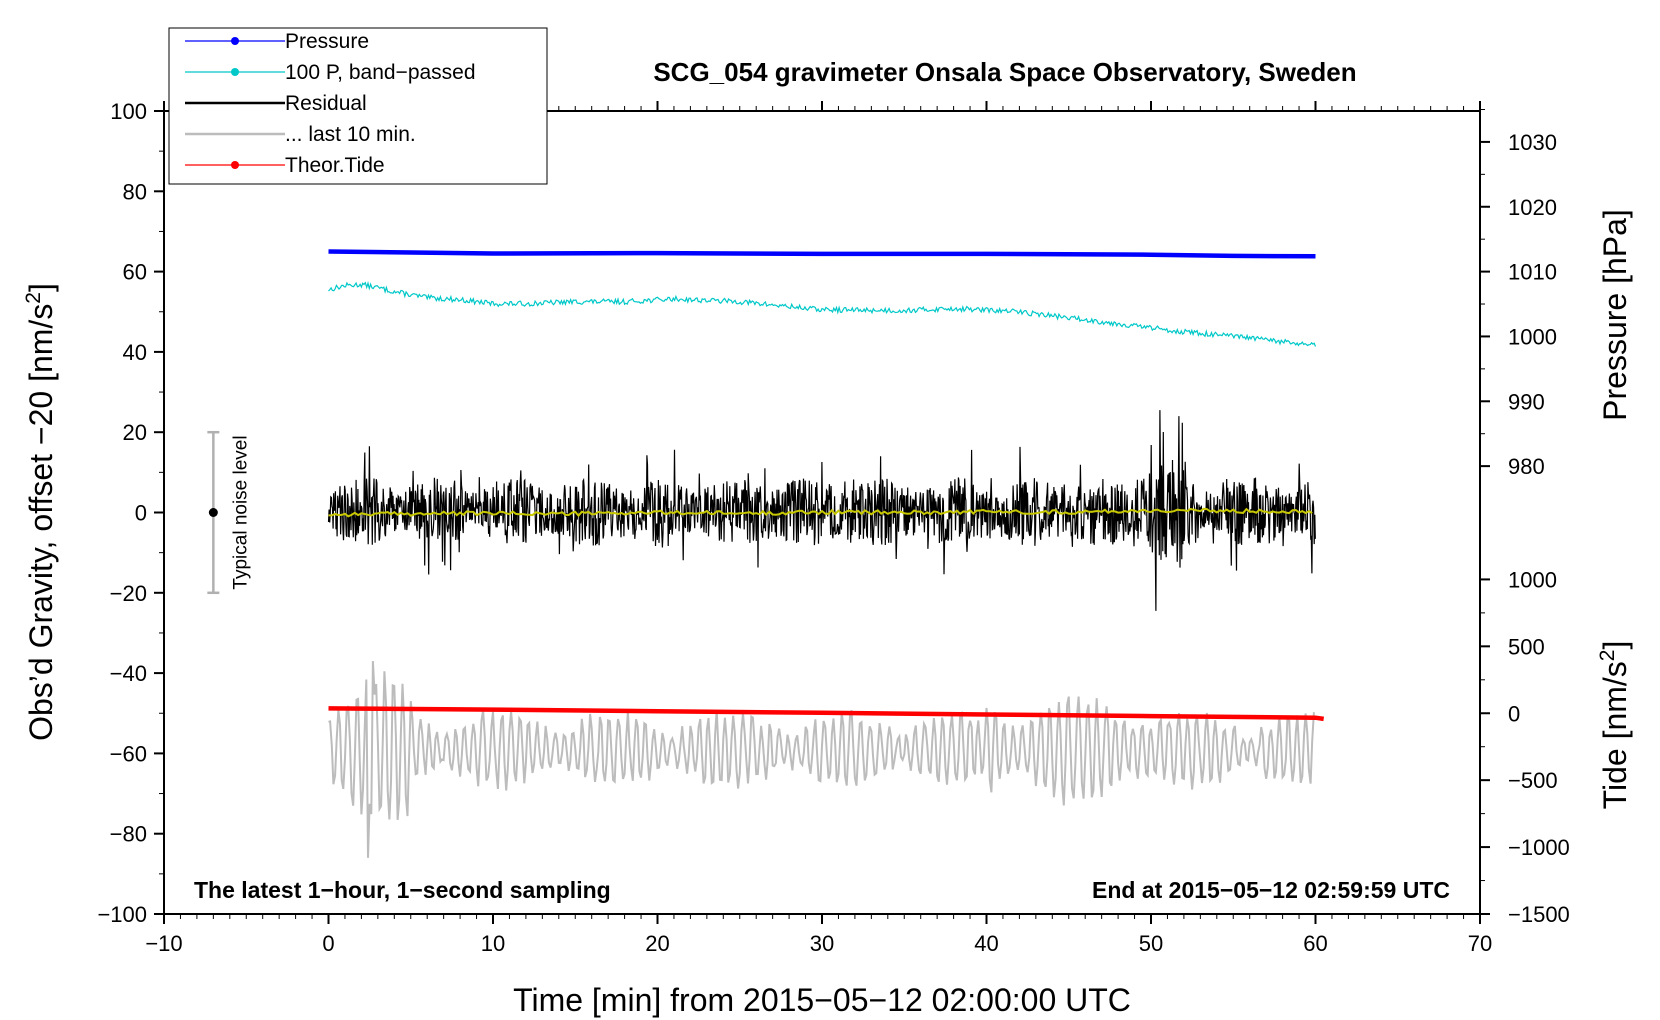  Describe the element at coordinates (1151, 943) in the screenshot. I see `x-tick-label: 50` at that location.